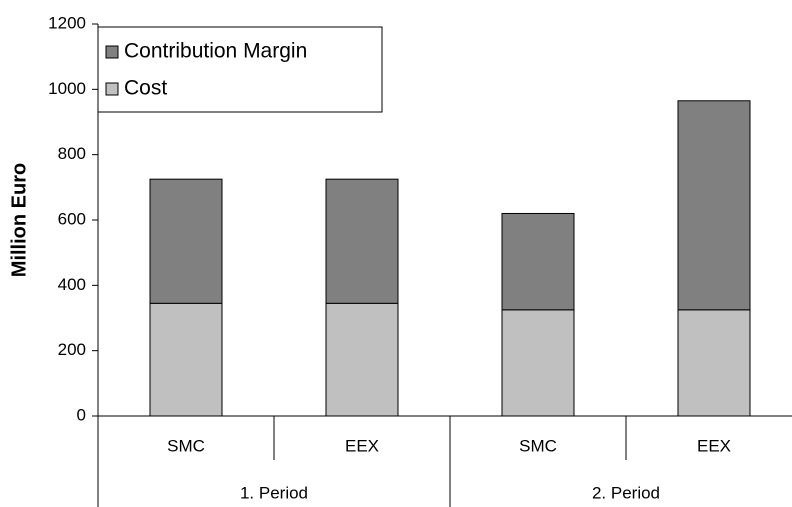  What do you see at coordinates (72, 218) in the screenshot?
I see `y-tick-label: 600` at bounding box center [72, 218].